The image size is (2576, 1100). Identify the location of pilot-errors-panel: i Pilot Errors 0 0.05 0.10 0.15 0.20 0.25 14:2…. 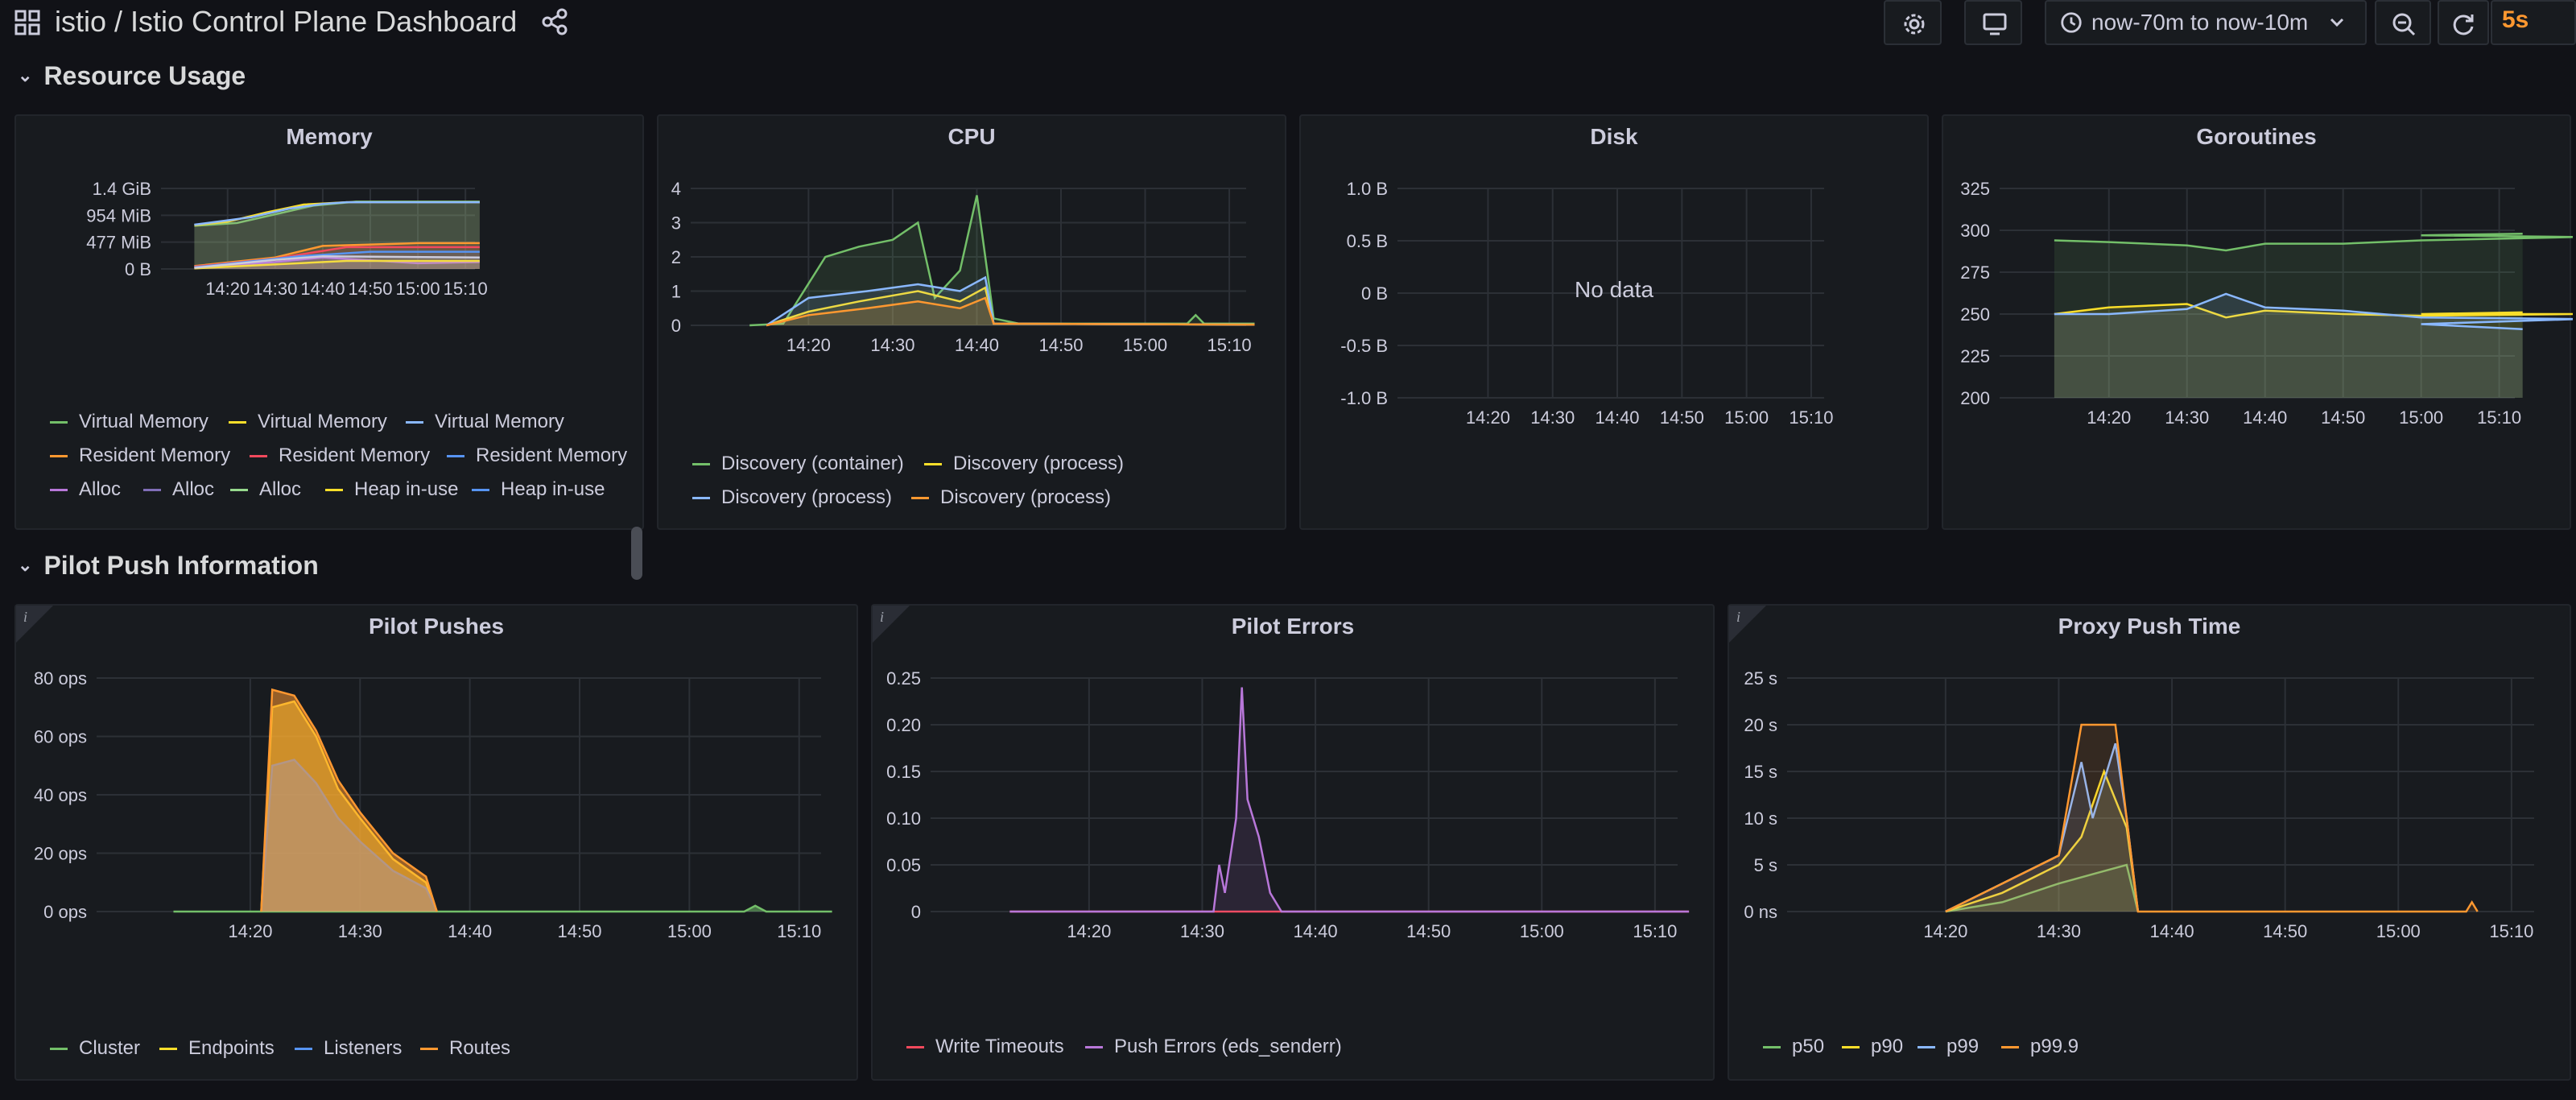
(1293, 842).